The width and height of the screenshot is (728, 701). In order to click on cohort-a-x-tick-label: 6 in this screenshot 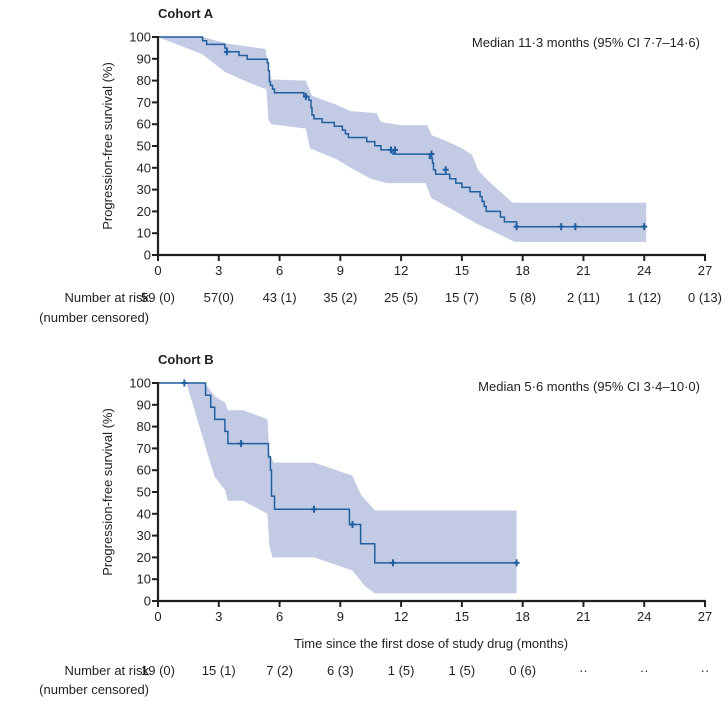, I will do `click(279, 270)`.